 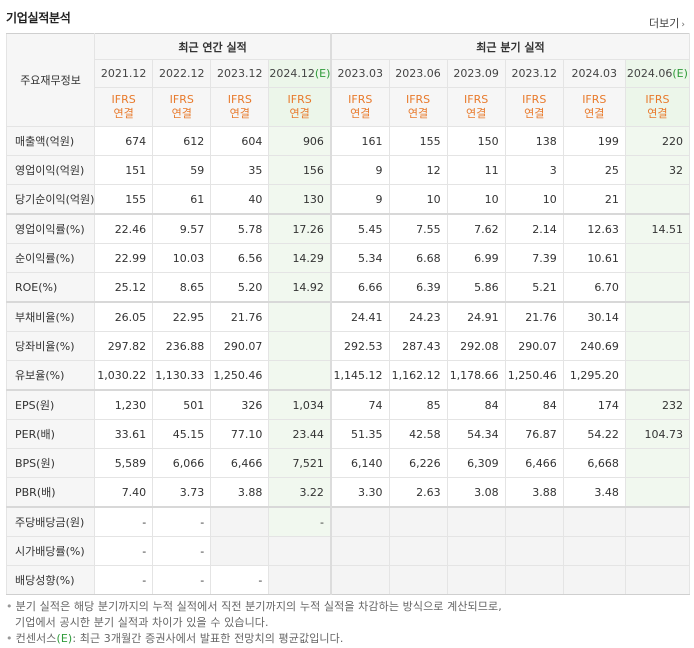 I want to click on value-cell: 1,034, so click(x=300, y=404).